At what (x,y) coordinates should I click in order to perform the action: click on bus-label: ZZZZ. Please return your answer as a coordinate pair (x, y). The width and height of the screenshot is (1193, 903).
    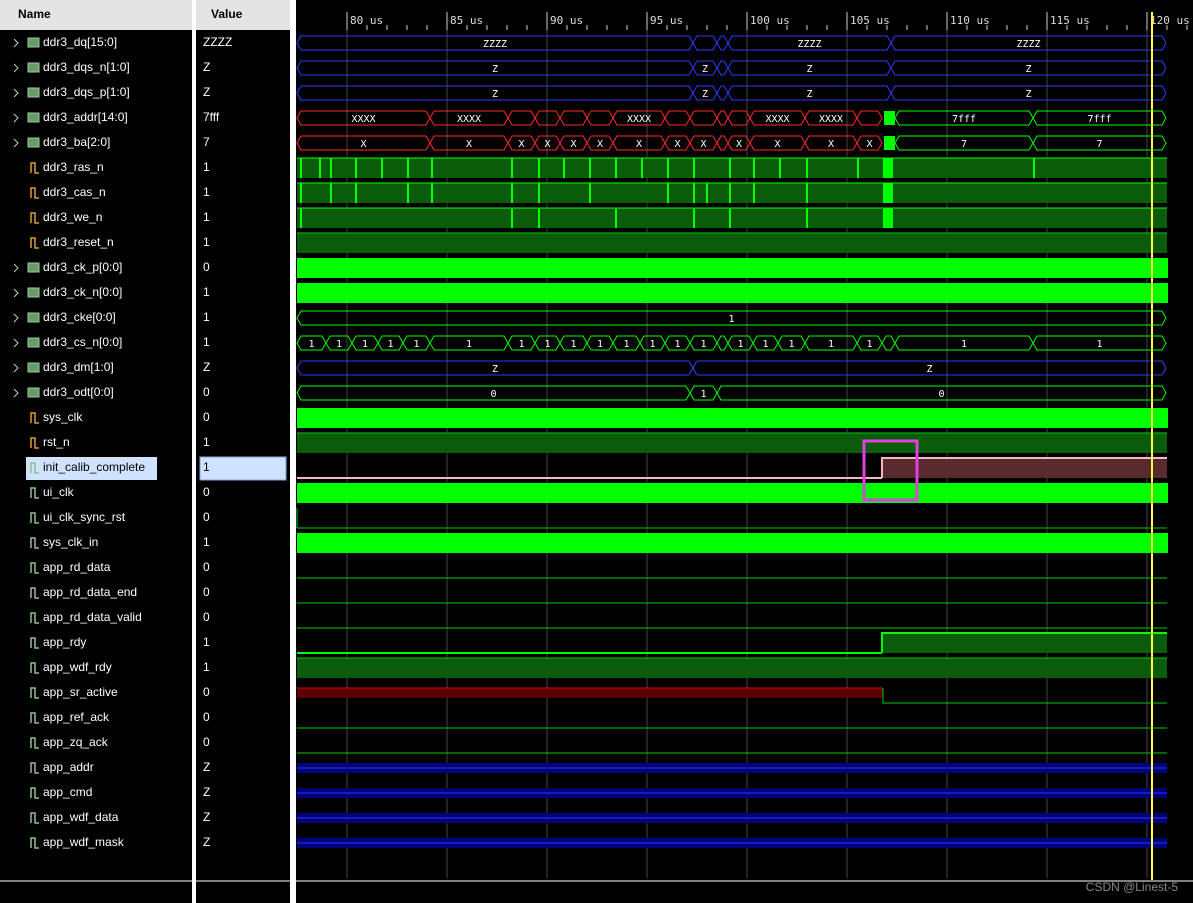
    Looking at the image, I should click on (495, 44).